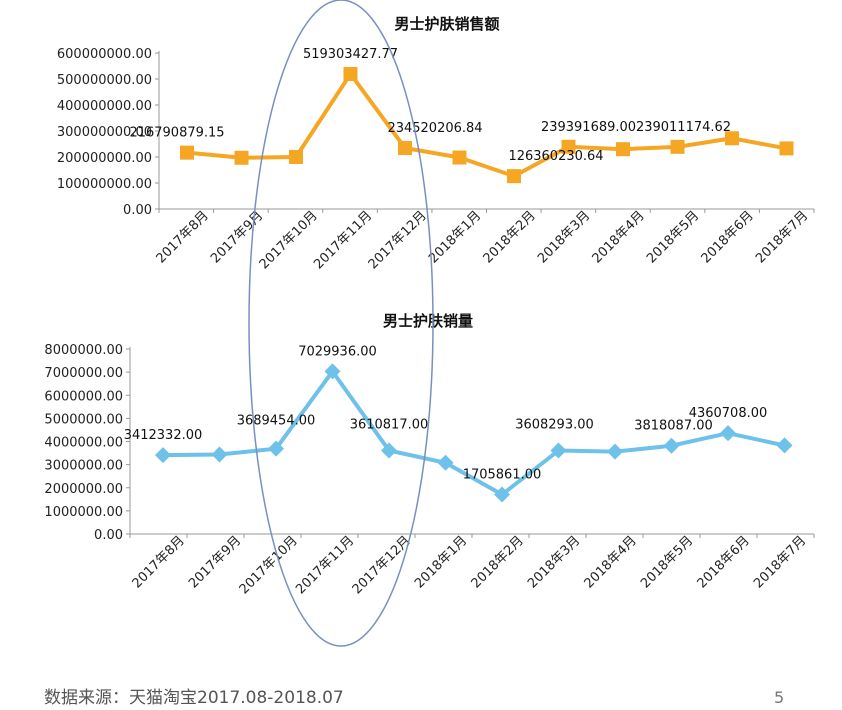 This screenshot has height=710, width=842. Describe the element at coordinates (446, 24) in the screenshot. I see `sales-chart-title: 男士护肤销售额` at that location.